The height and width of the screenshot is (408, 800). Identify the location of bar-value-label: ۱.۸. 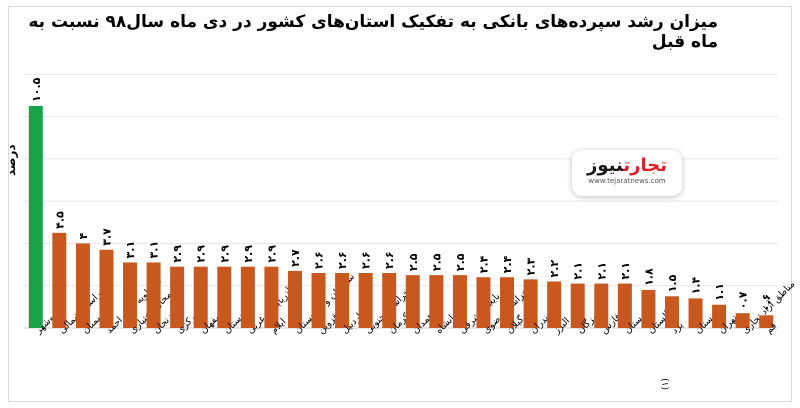
(648, 277).